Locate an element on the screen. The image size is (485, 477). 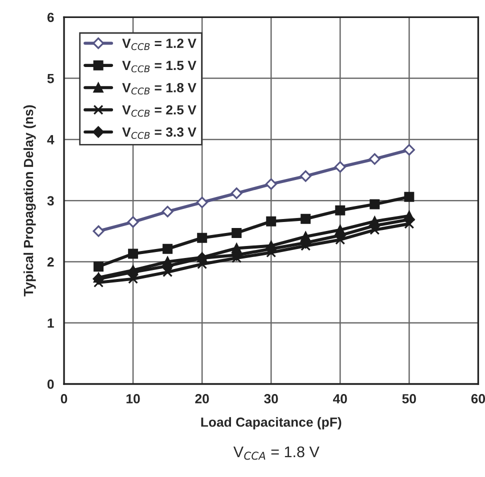
x-tick-label: 30 is located at coordinates (271, 399).